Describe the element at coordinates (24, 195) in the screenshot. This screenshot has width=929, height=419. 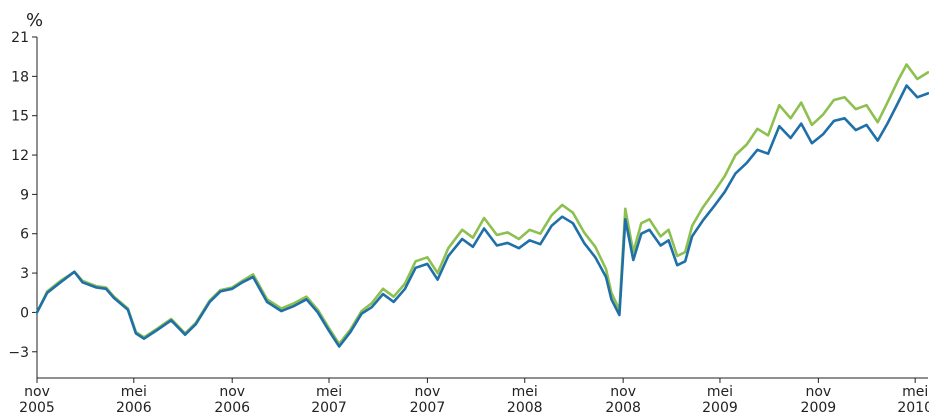
I see `y-tick-label: 9` at that location.